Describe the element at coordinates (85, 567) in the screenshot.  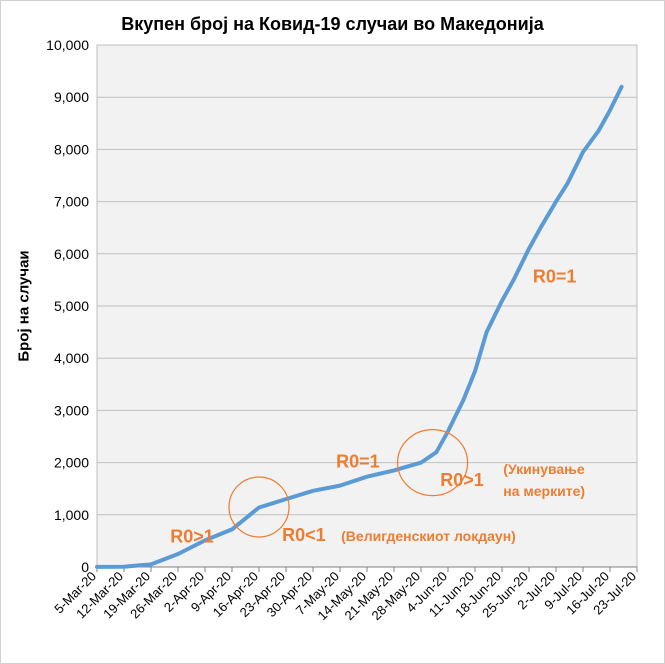
I see `y-tick-label: 0` at that location.